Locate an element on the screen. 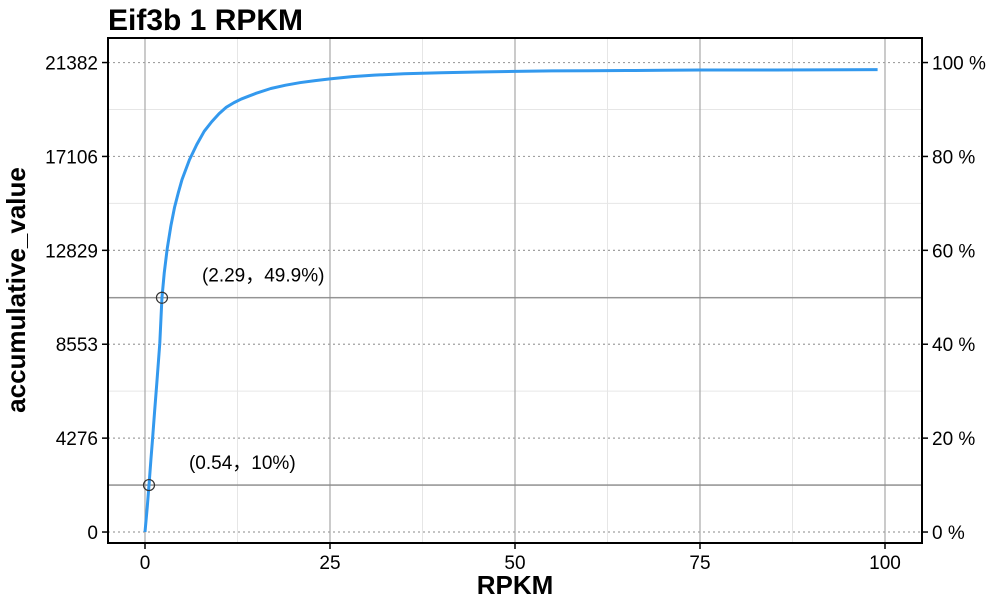  annotation-label: (2.29，49.9%) is located at coordinates (263, 276).